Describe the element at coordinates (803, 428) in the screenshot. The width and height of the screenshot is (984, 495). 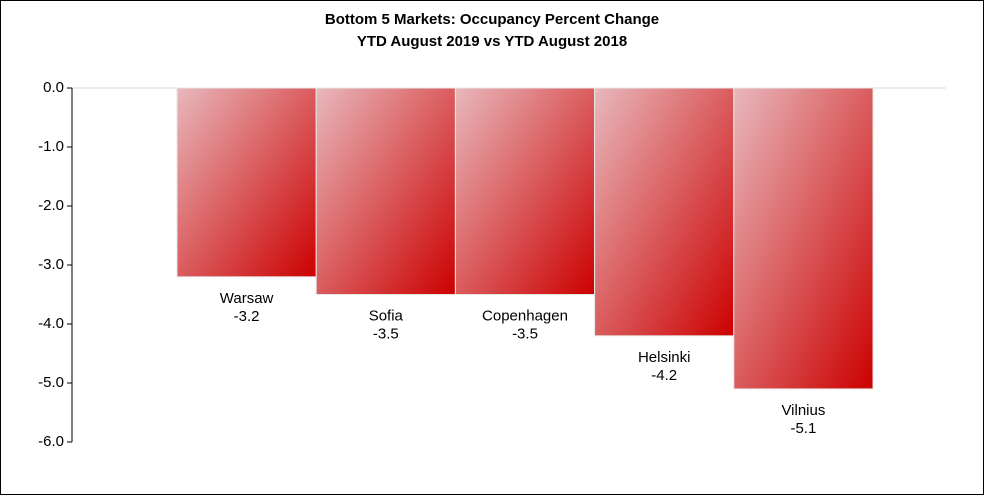
I see `value-label: -5.1` at that location.